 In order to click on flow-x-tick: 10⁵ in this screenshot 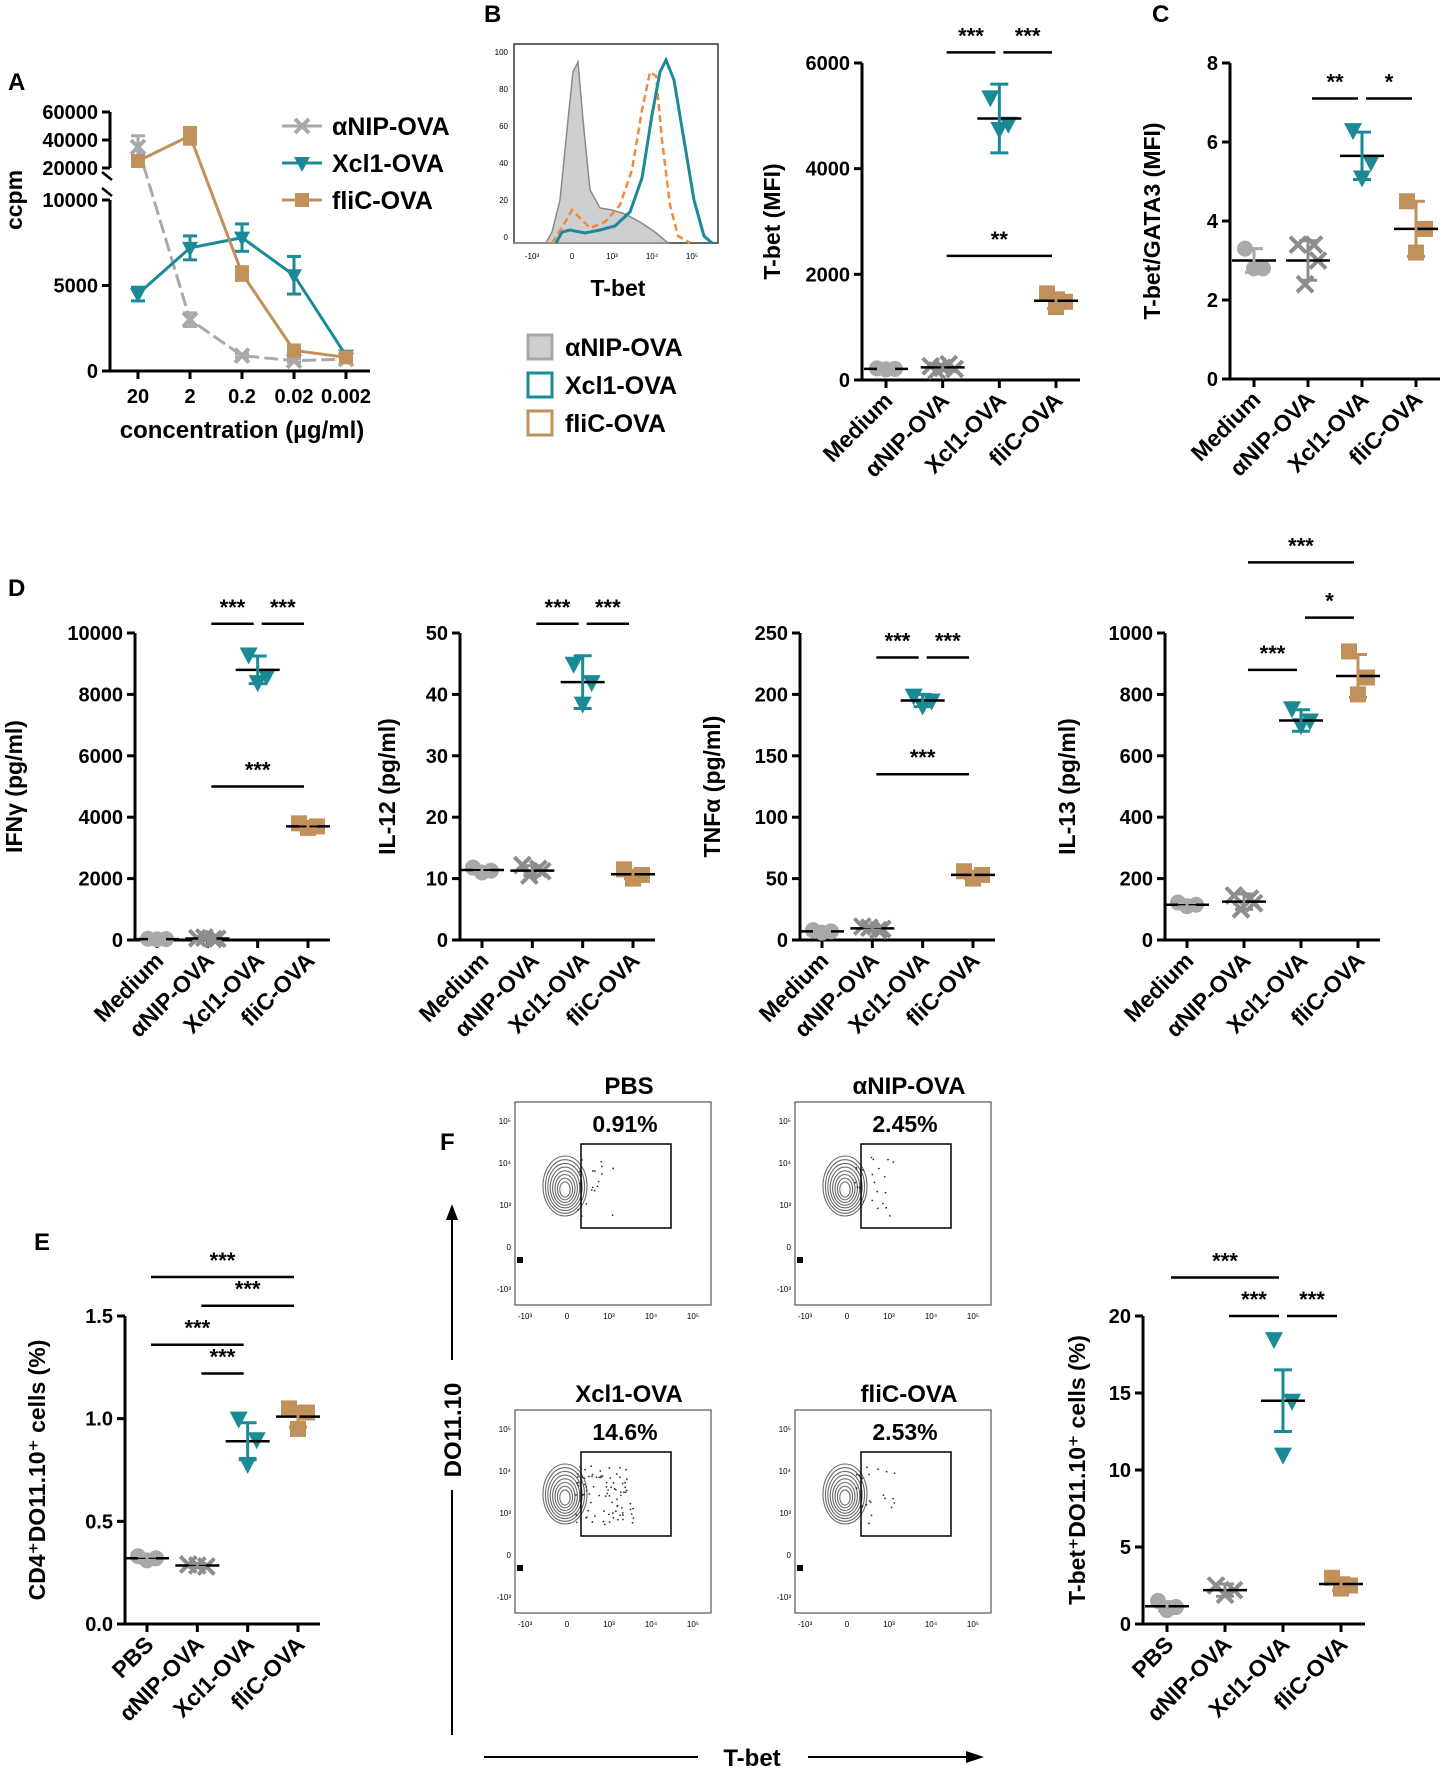, I will do `click(693, 1316)`.